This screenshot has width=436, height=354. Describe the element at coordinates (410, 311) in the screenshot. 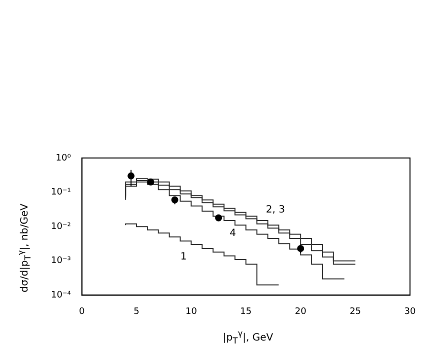

I see `x-tick-label: 30` at that location.